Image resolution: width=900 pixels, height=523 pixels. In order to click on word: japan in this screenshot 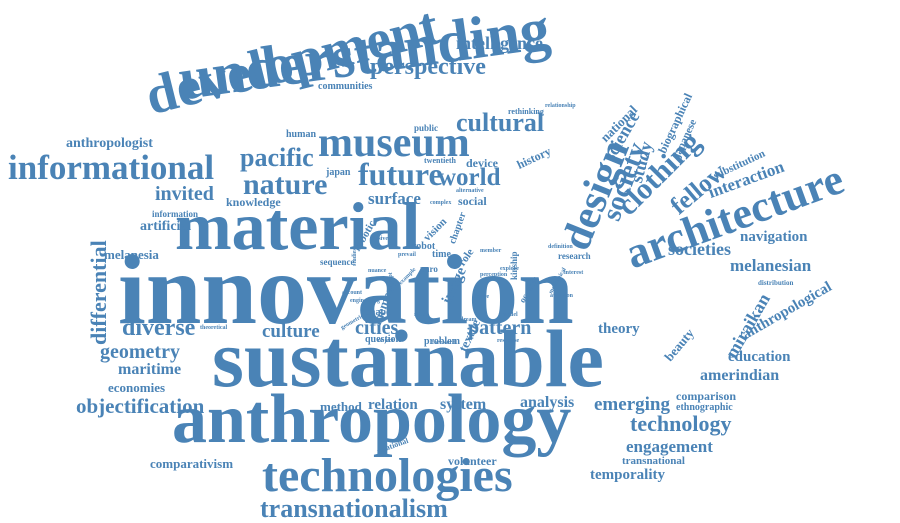, I will do `click(338, 172)`.